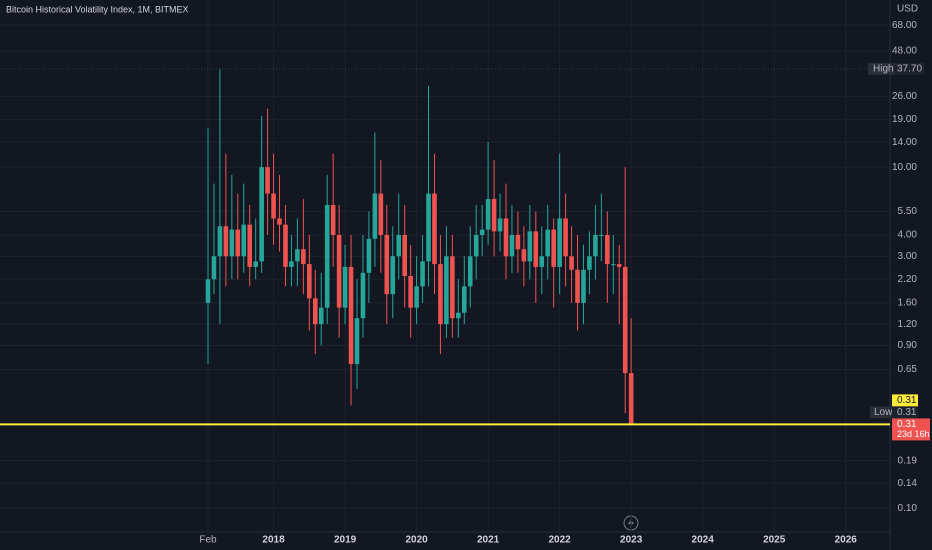 This screenshot has height=550, width=932. Describe the element at coordinates (208, 540) in the screenshot. I see `x-tick-label: Feb` at that location.